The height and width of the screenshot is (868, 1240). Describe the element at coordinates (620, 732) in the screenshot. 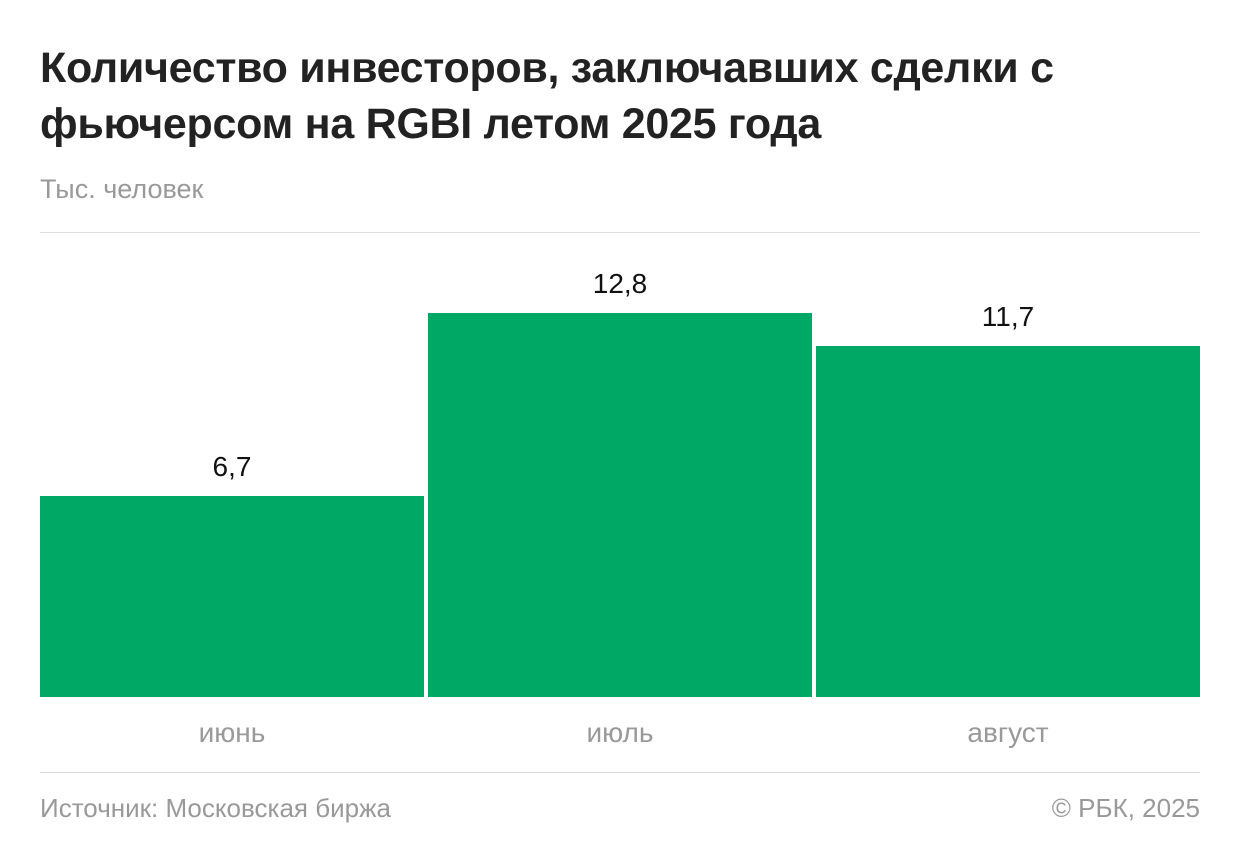

I see `category-label: июль` at that location.